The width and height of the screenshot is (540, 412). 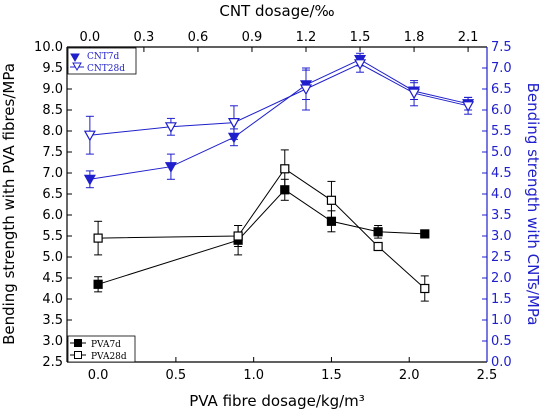 What do you see at coordinates (52, 236) in the screenshot?
I see `y-left-tick-label: 5.5` at bounding box center [52, 236].